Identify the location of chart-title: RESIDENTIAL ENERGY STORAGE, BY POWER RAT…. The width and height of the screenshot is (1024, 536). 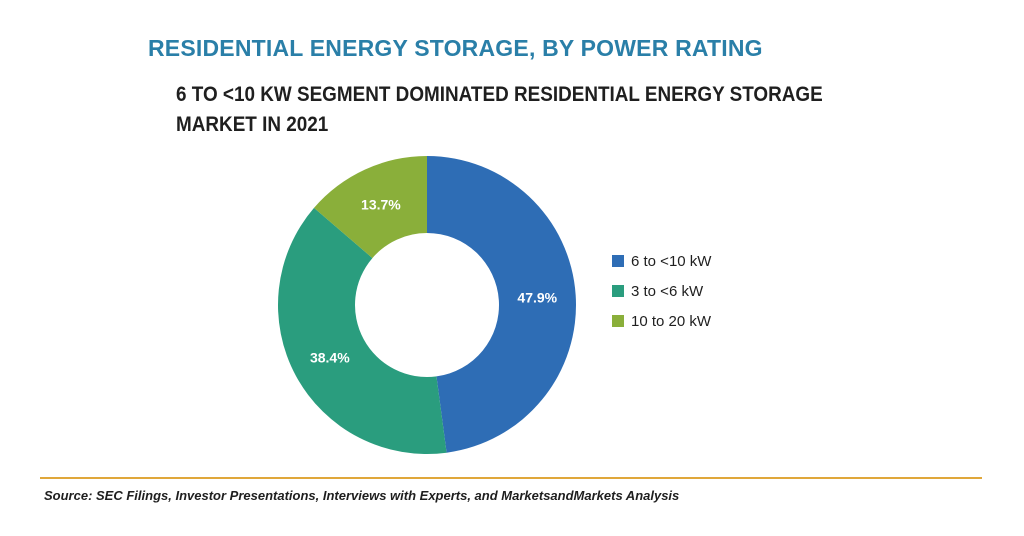
(455, 48).